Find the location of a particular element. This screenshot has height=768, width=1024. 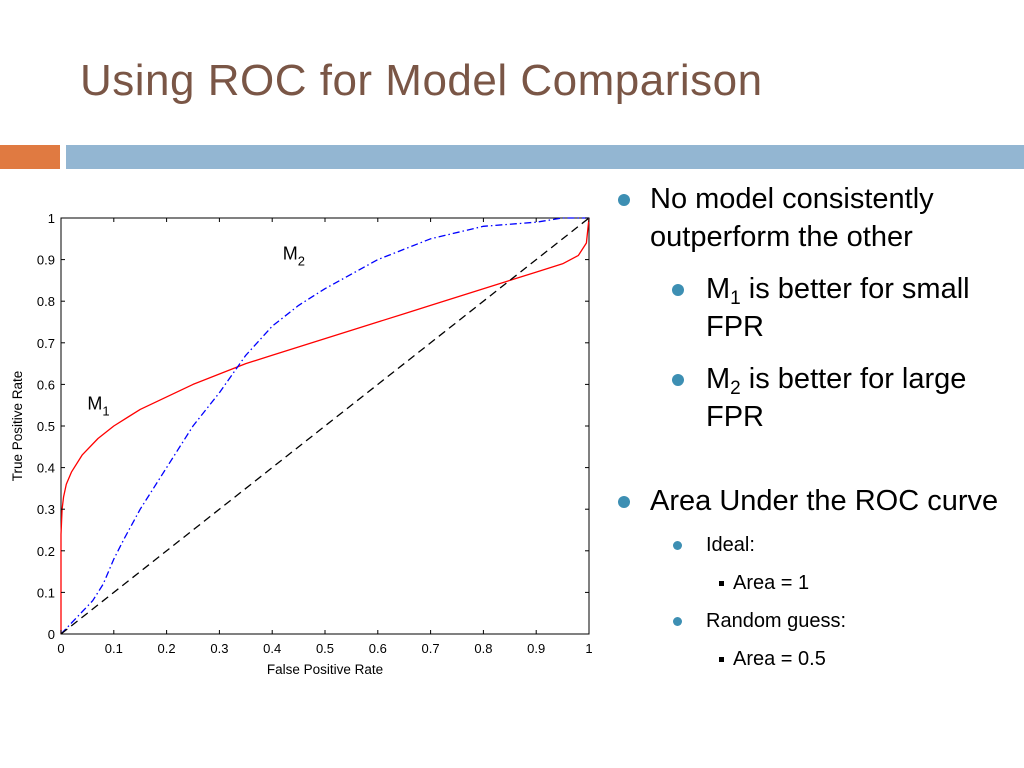

bullet-area-05: Area = 0.5 is located at coordinates (814, 659).